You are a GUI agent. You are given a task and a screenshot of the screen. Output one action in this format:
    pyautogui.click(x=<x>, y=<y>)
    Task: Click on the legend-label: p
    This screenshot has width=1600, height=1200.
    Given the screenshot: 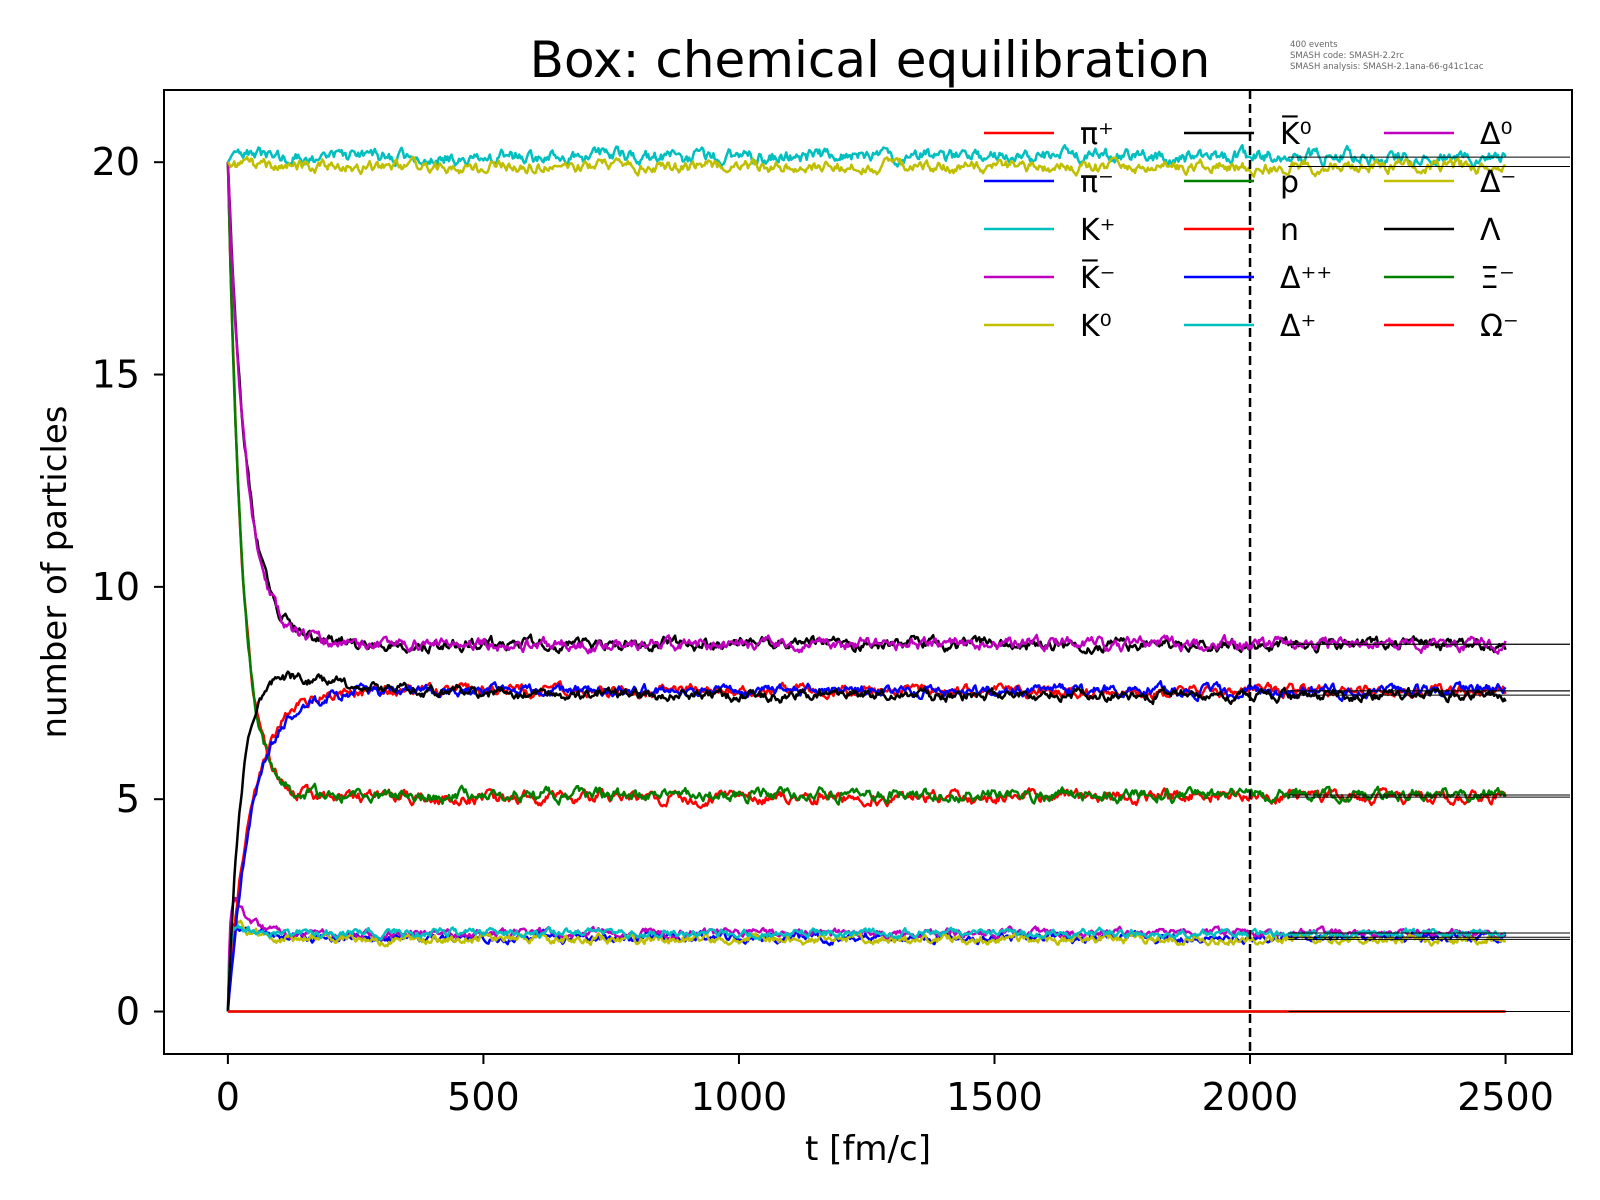 What is the action you would take?
    pyautogui.click(x=1289, y=182)
    